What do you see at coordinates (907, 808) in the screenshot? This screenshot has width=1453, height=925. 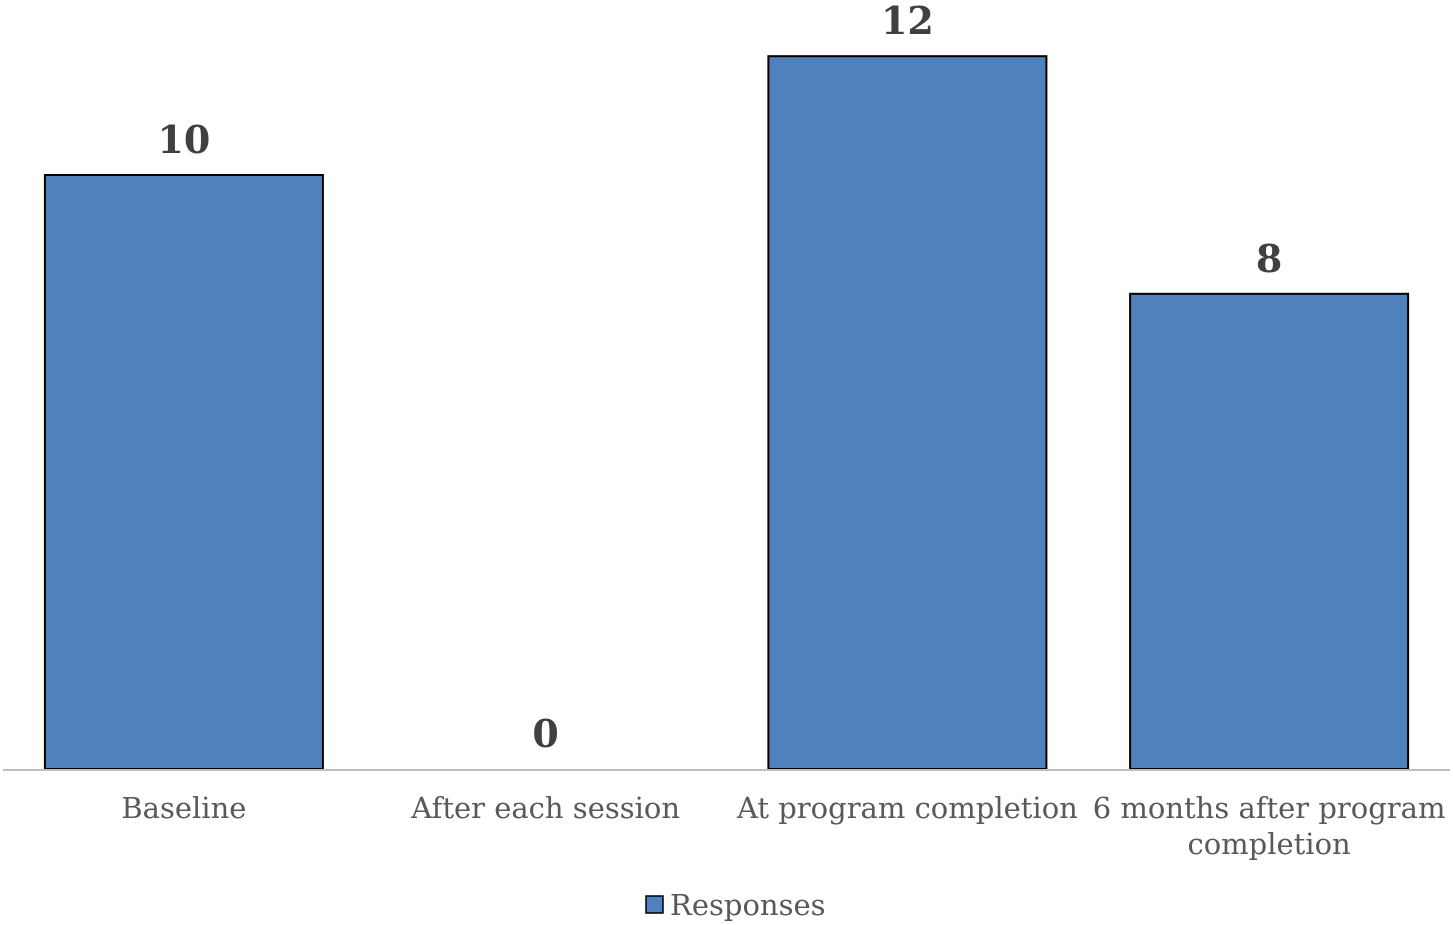 I see `x-tick-label-2: At program completion` at bounding box center [907, 808].